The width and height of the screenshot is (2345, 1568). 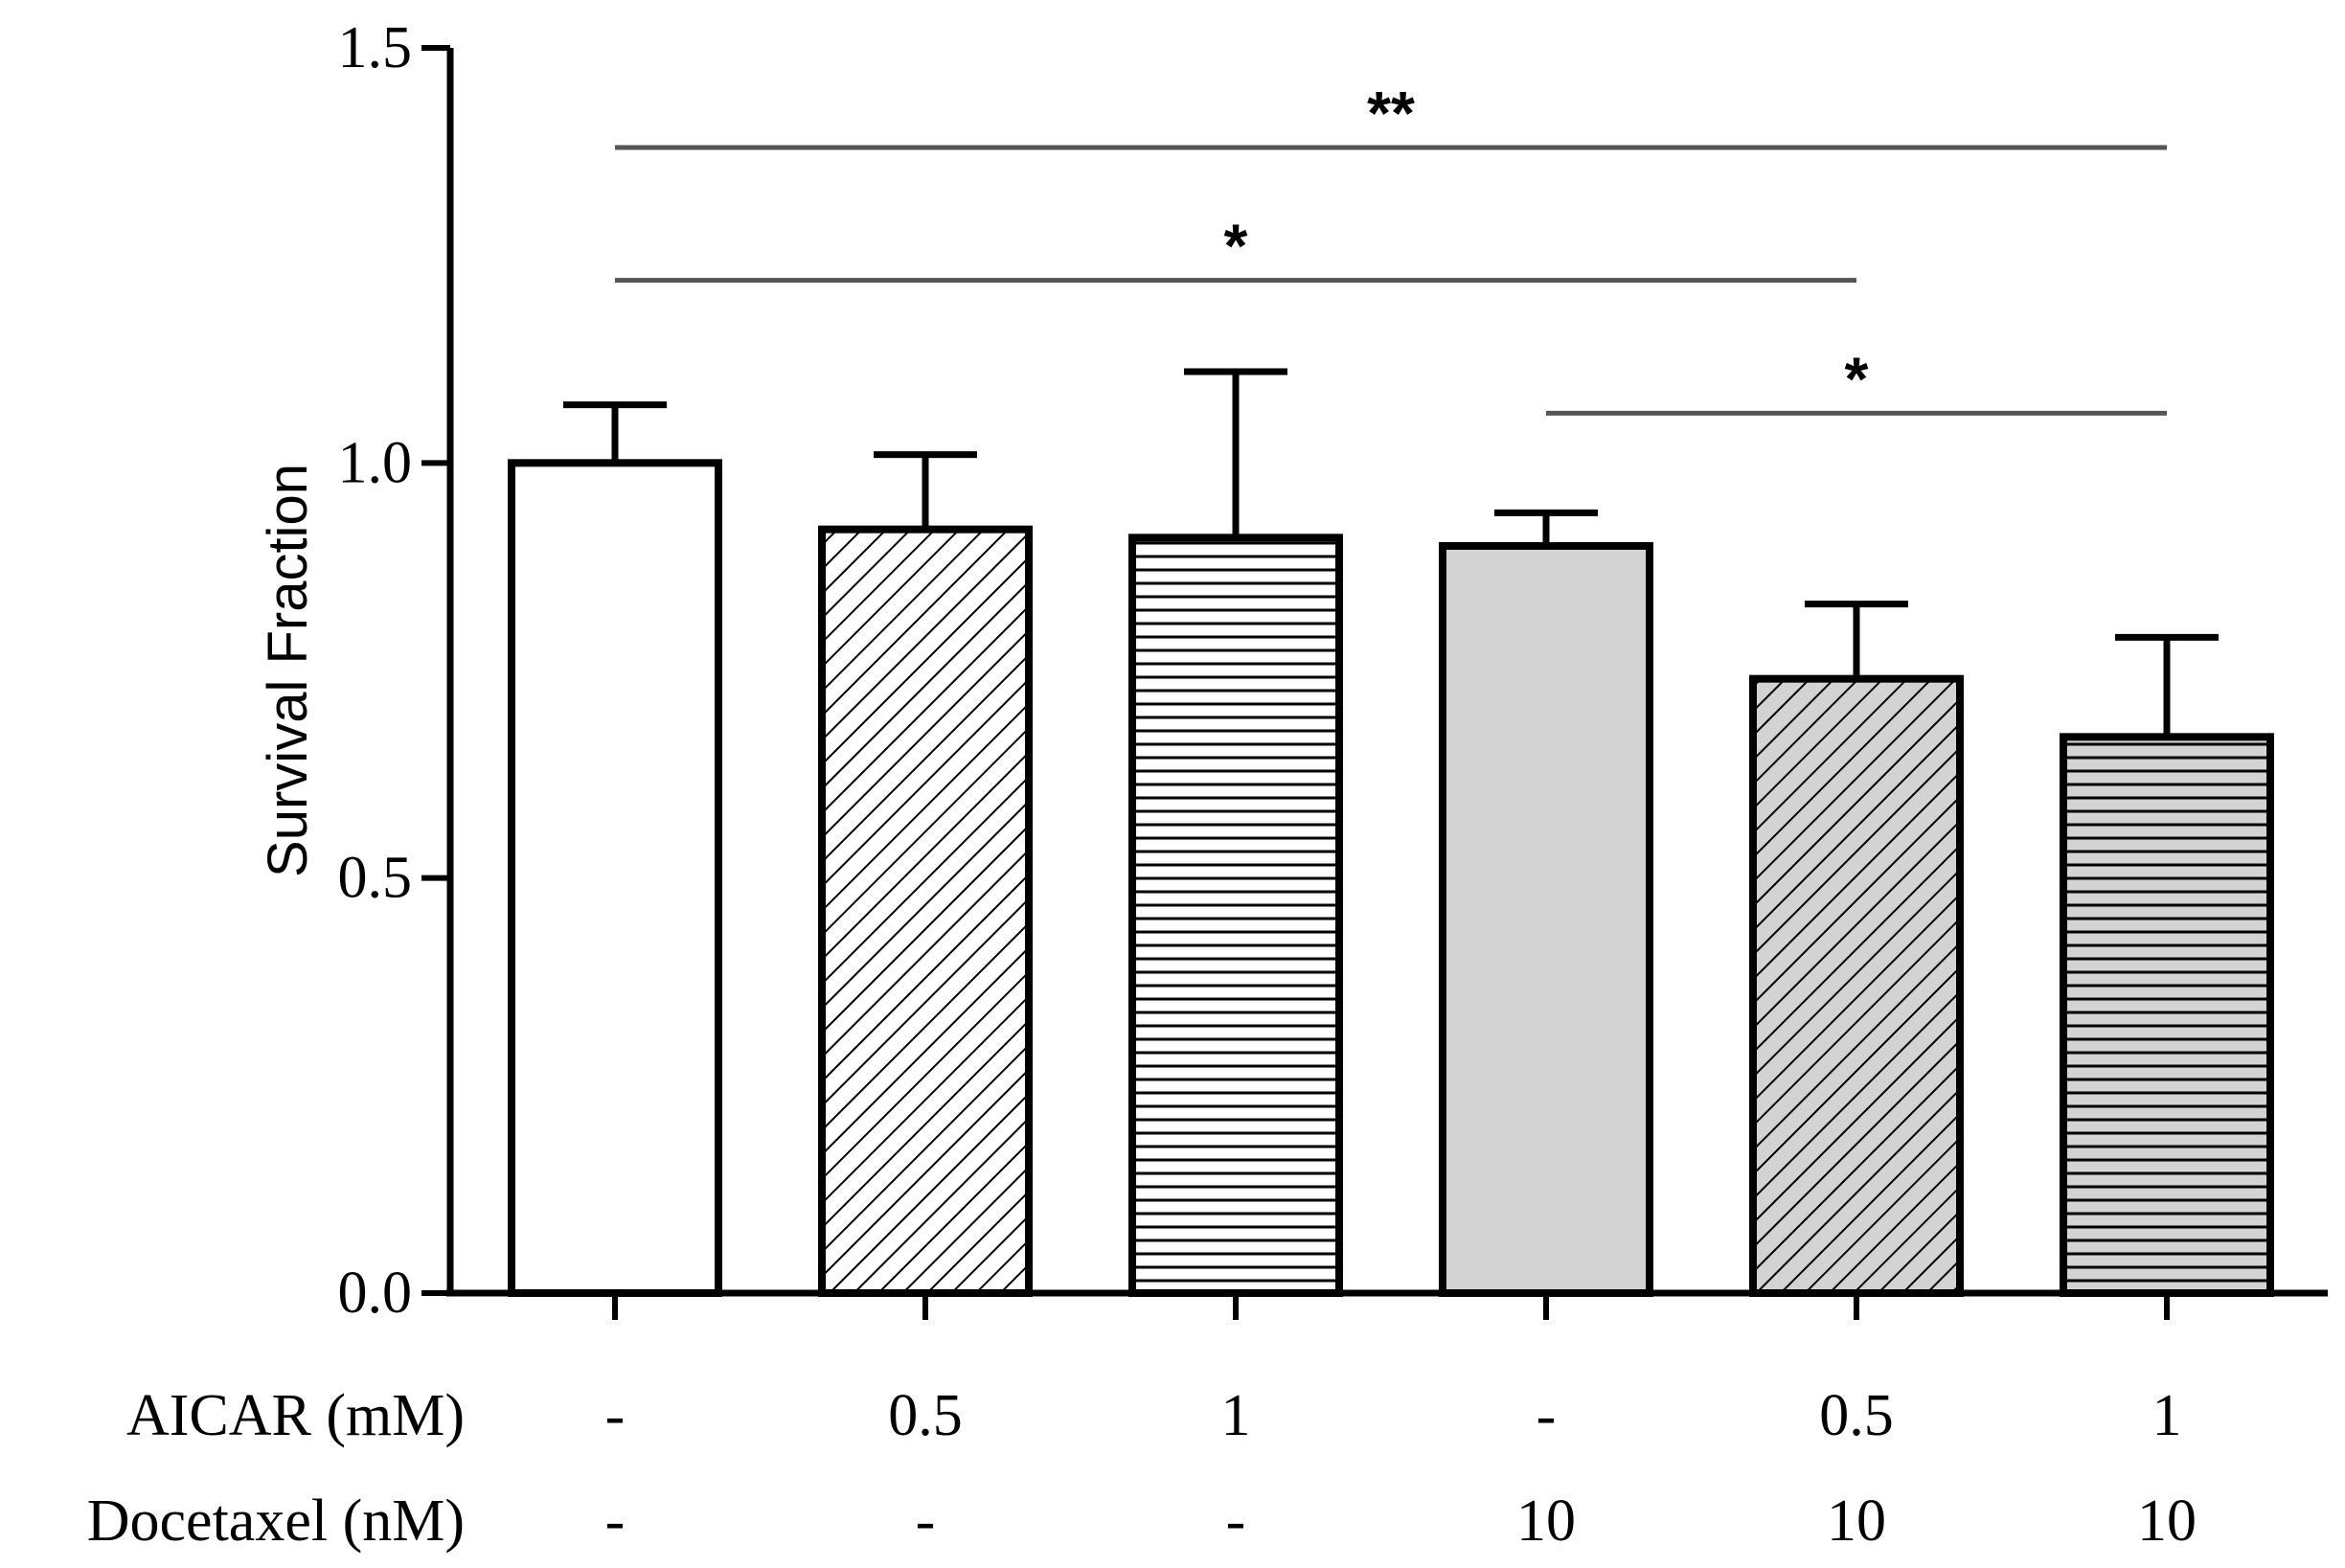 I want to click on y-tick-label: 1.5, so click(x=375, y=47).